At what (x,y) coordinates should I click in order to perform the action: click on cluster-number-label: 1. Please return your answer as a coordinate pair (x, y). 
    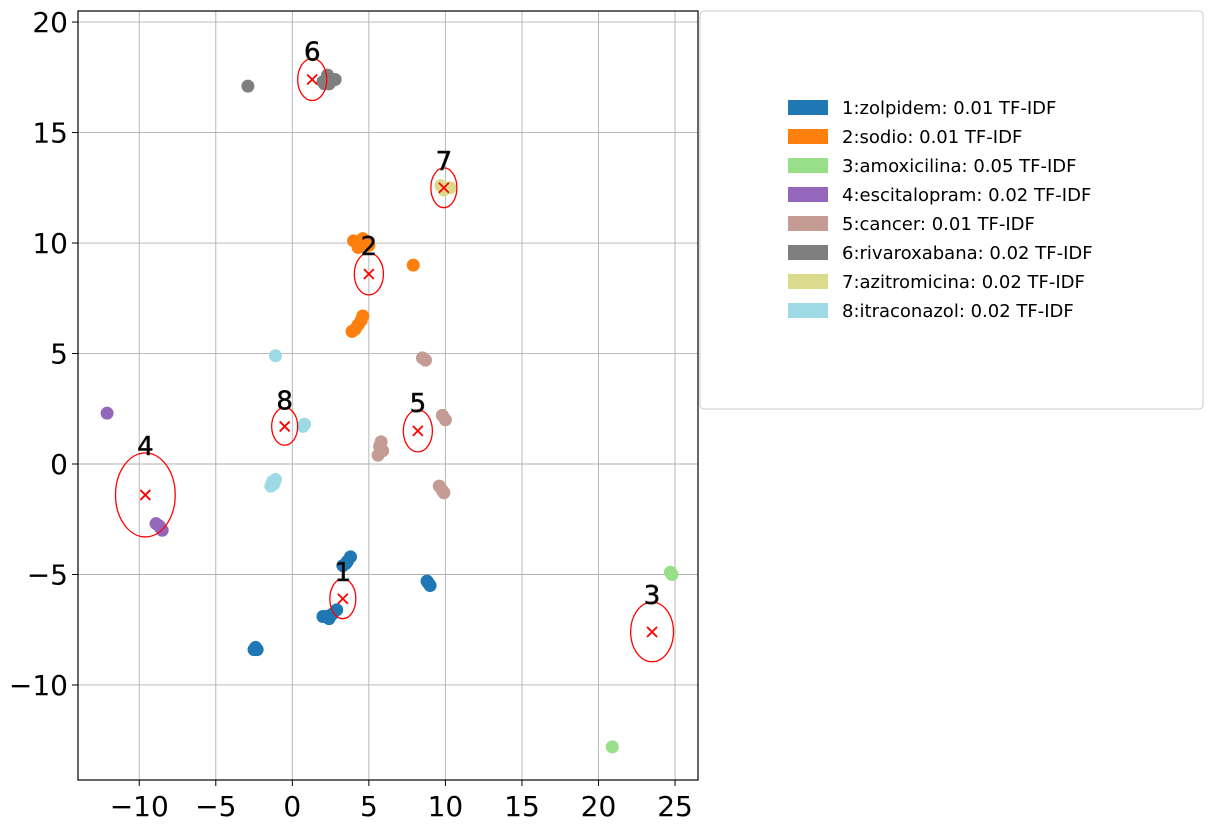
    Looking at the image, I should click on (343, 573).